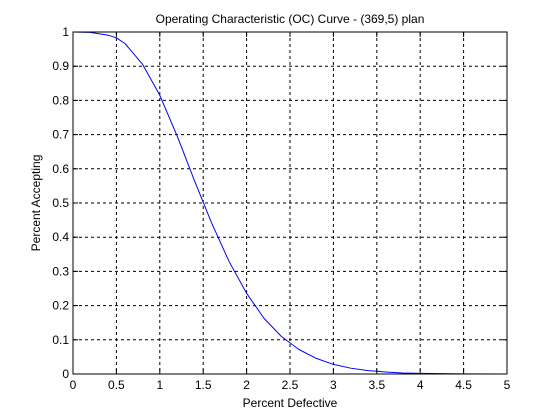 This screenshot has height=420, width=560. I want to click on y-tick-label: 0.1, so click(60, 340).